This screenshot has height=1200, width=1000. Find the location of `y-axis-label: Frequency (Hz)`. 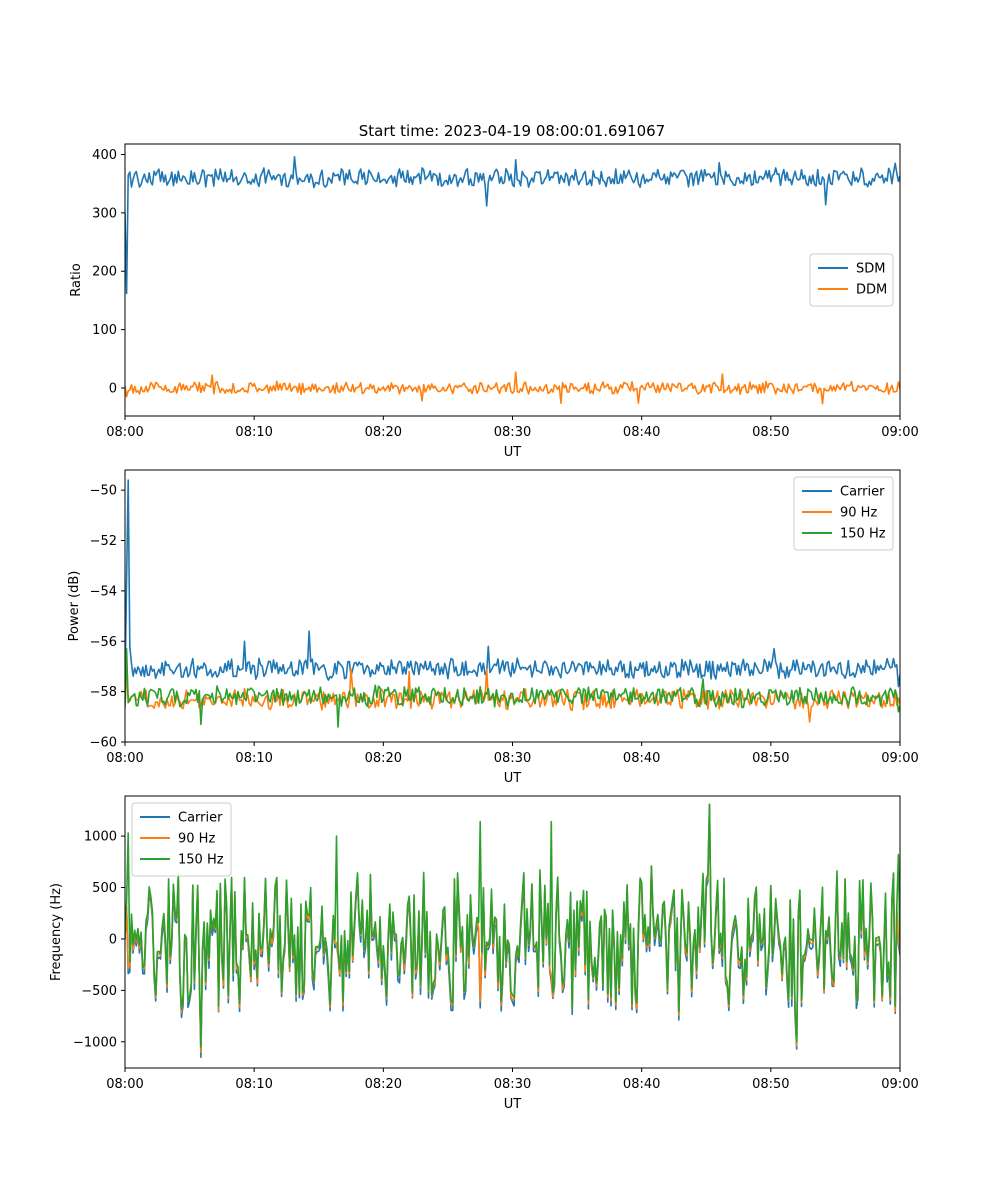

y-axis-label: Frequency (Hz) is located at coordinates (56, 932).